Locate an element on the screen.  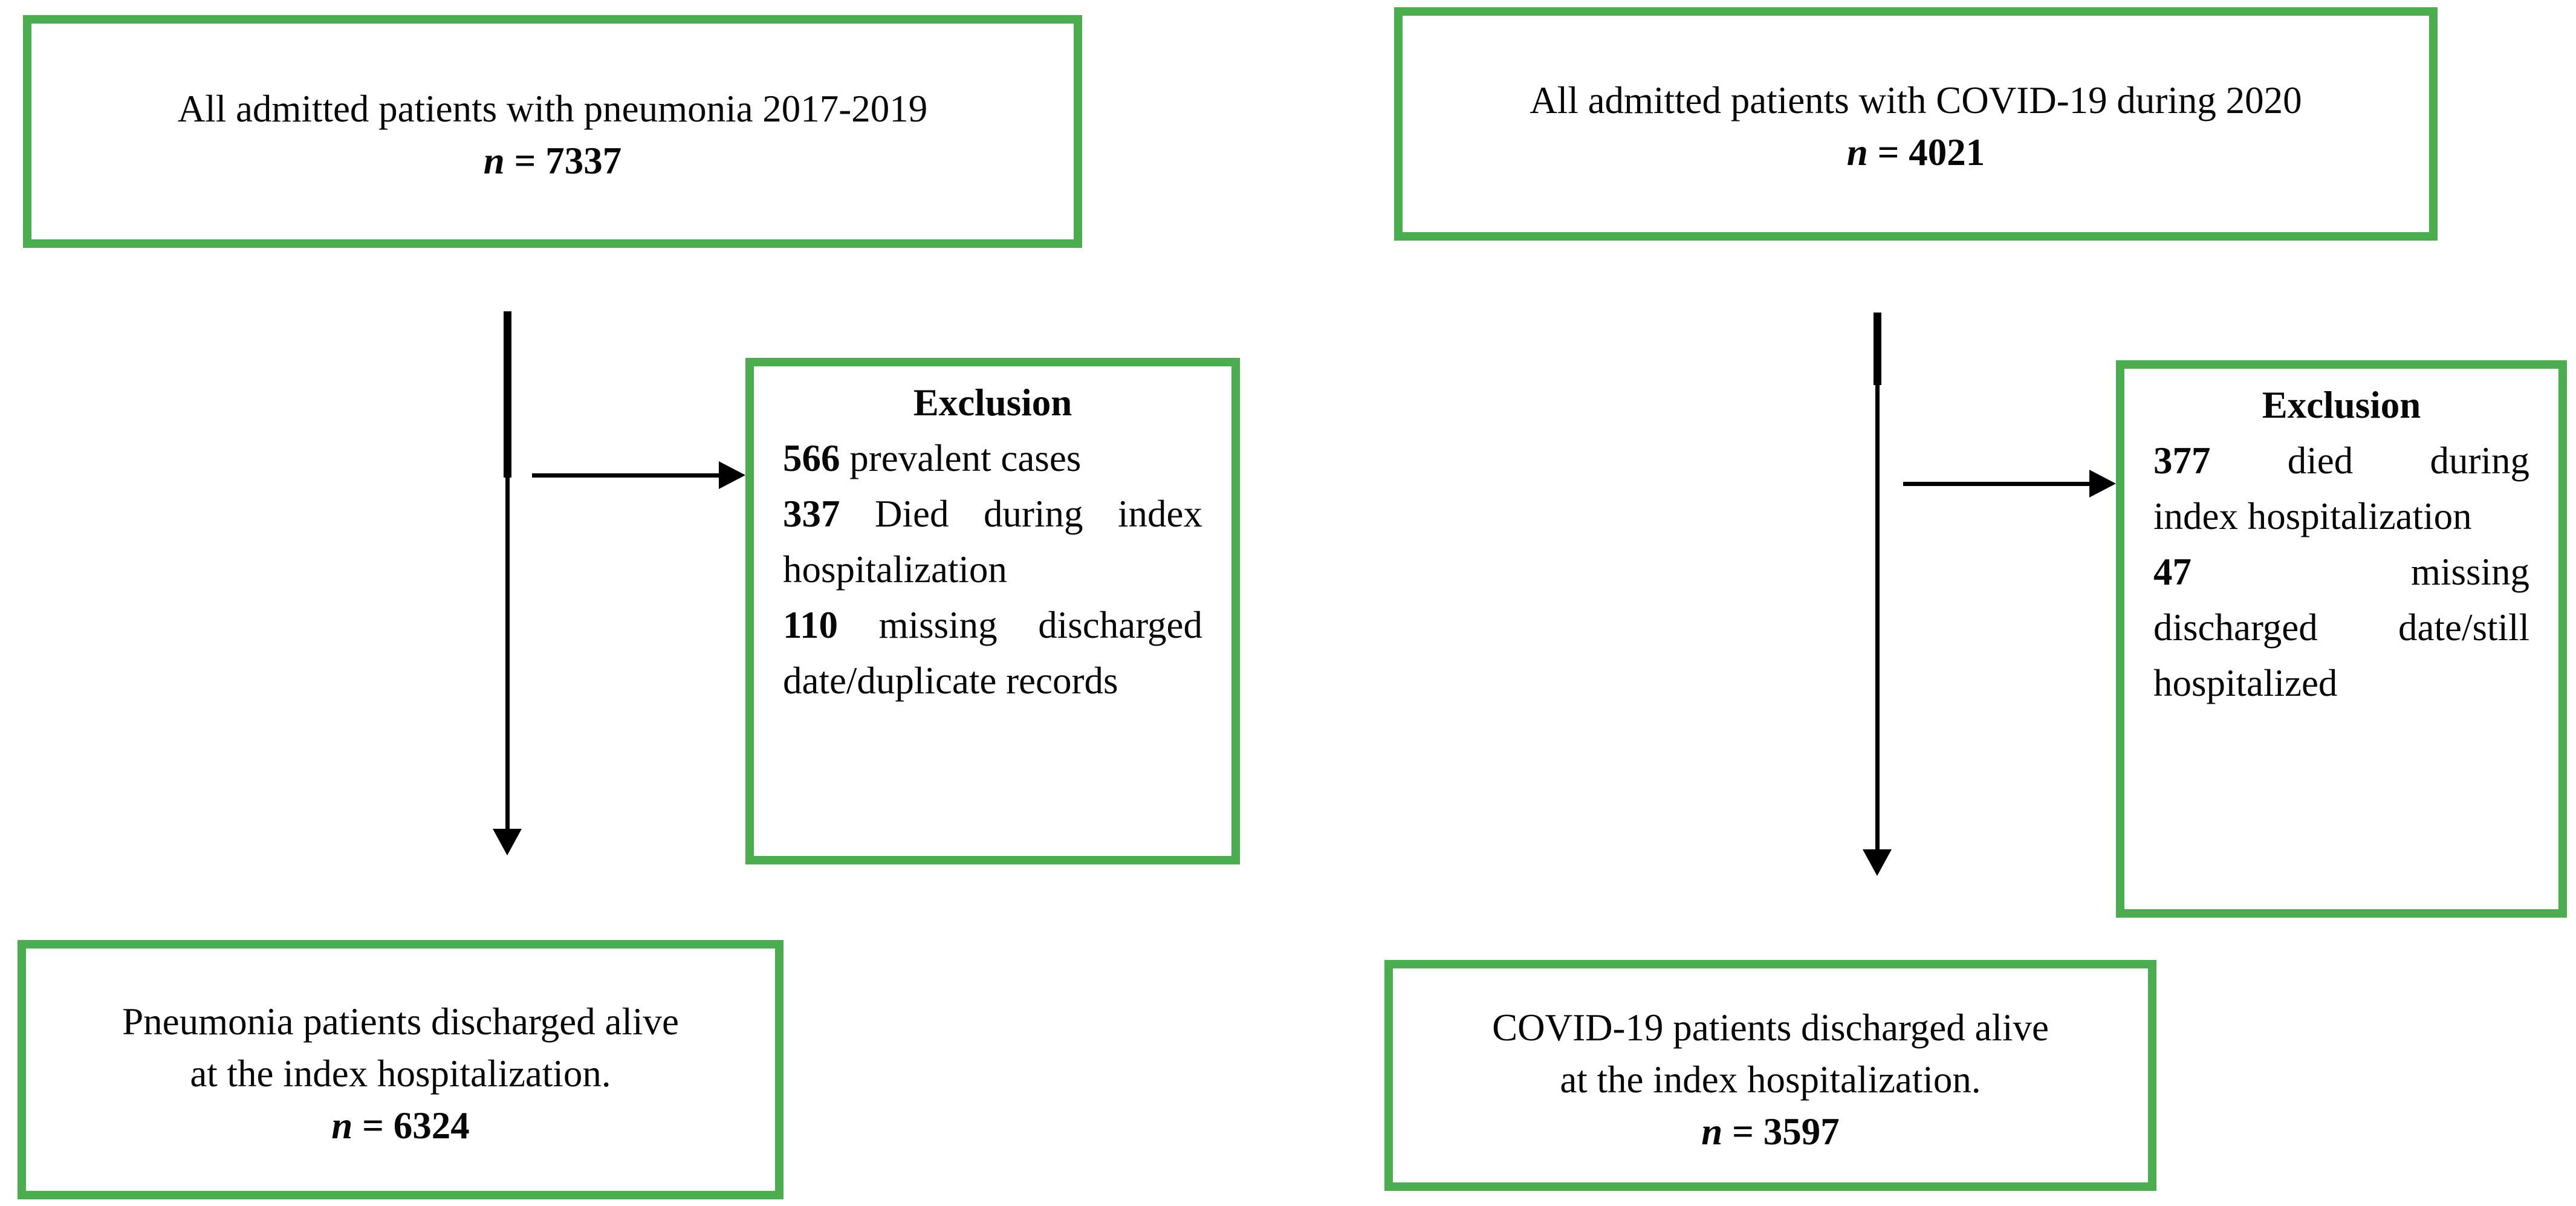
exclusion-count: 337 is located at coordinates (812, 514).